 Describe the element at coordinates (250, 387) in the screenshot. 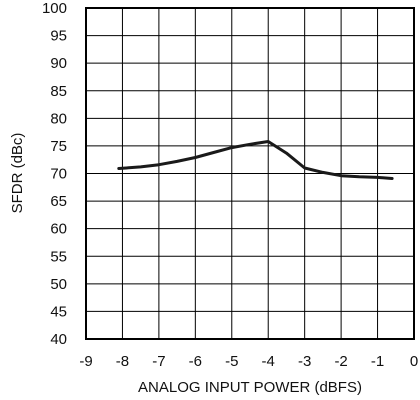

I see `x-axis-label: ANALOG INPUT POWER (dBFS)` at that location.